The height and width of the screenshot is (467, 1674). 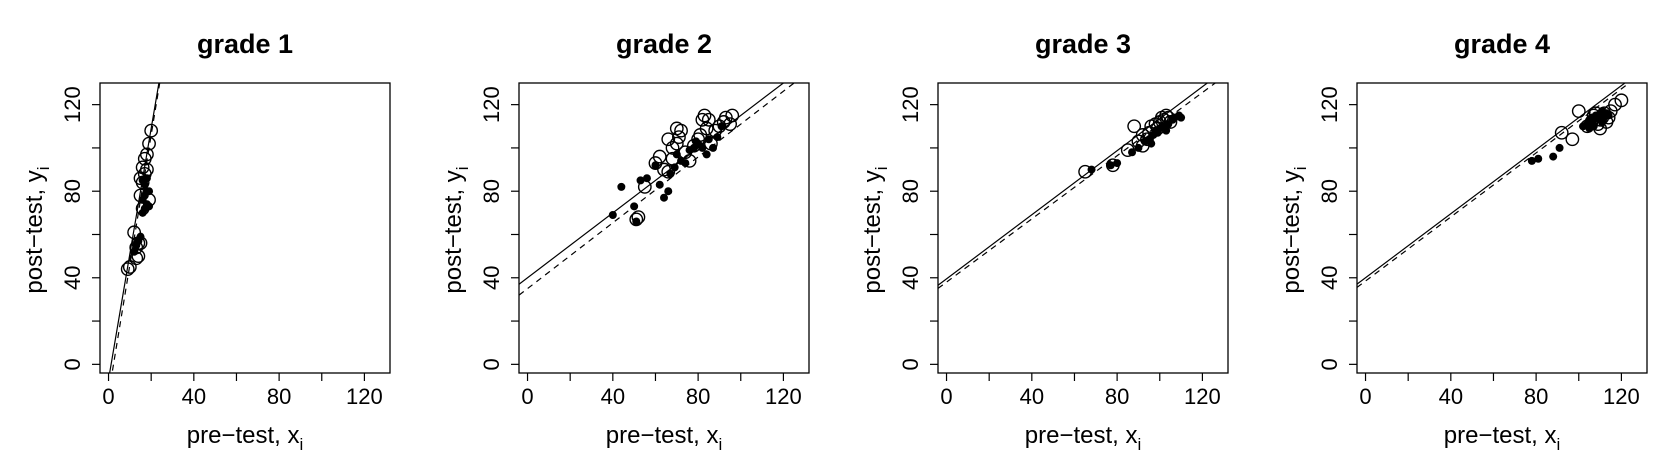 I want to click on regression-lines, so click(x=135, y=228).